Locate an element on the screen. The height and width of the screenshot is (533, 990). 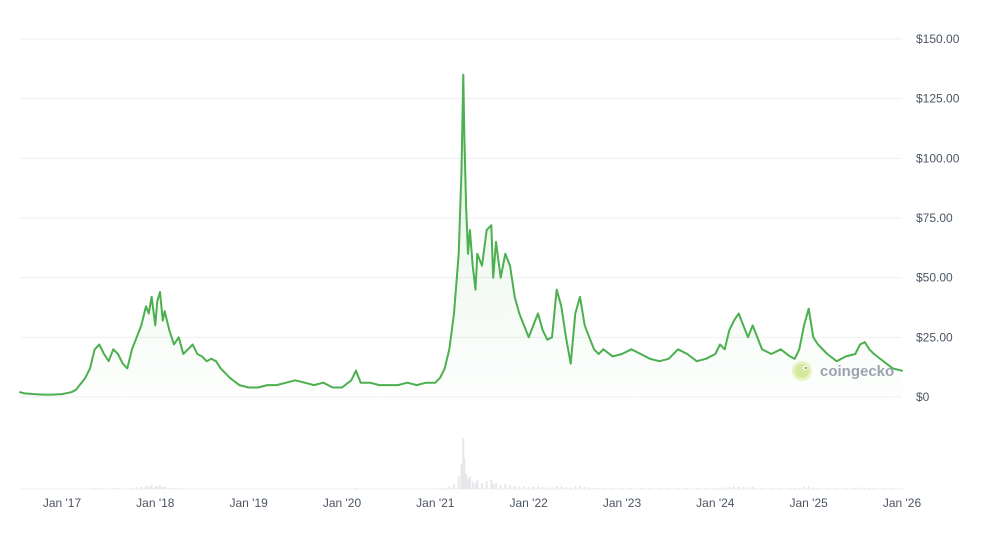
y-tick-label: $75.00 is located at coordinates (934, 218).